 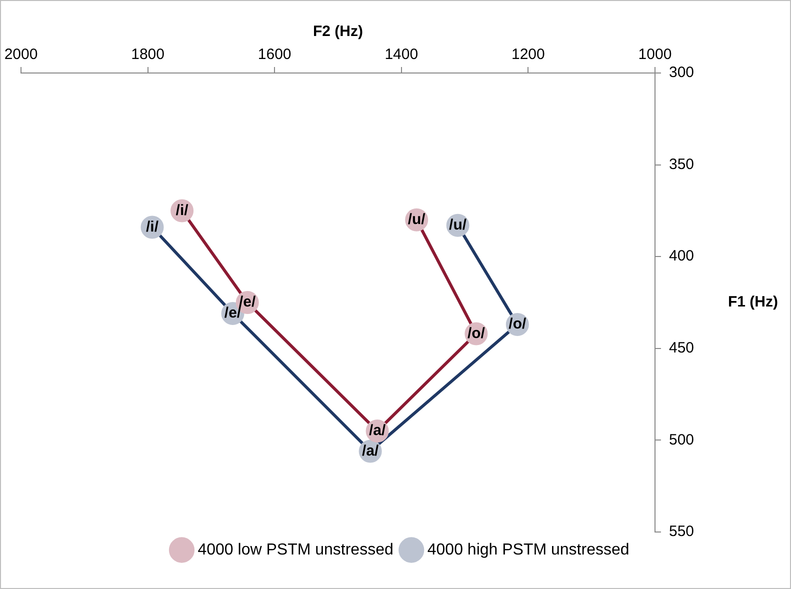 I want to click on x-tick-label: 1600, so click(x=275, y=55).